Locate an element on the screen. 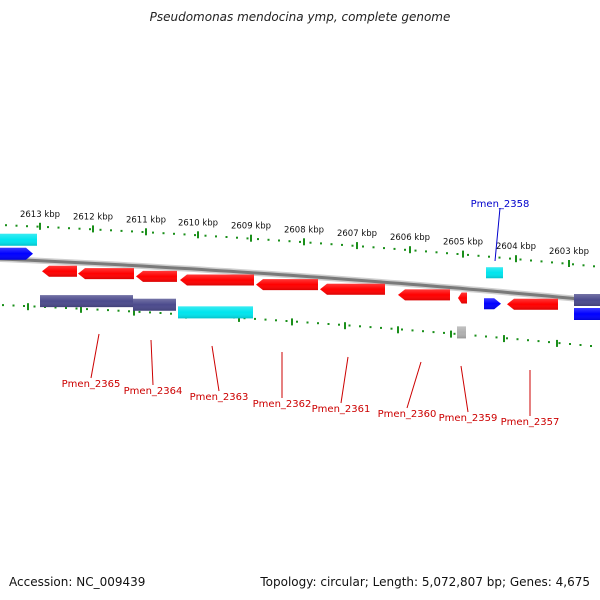  gene-label: Pmen_2359 is located at coordinates (468, 418).